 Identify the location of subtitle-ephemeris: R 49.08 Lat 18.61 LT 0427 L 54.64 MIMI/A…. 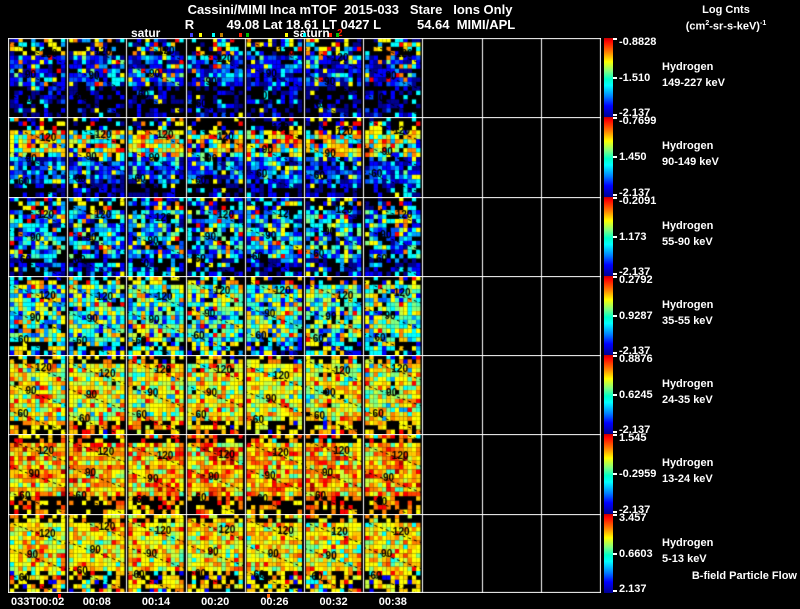
(350, 24).